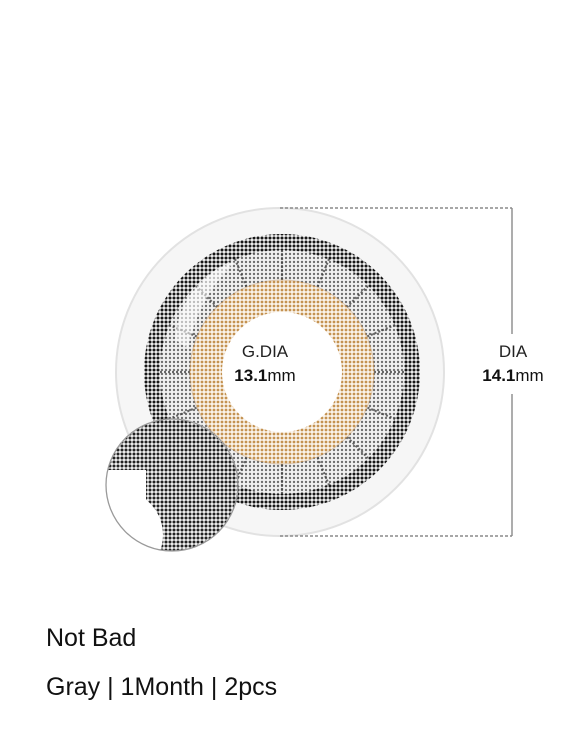 This screenshot has height=742, width=575. Describe the element at coordinates (205, 305) in the screenshot. I see `lens-highlight` at that location.